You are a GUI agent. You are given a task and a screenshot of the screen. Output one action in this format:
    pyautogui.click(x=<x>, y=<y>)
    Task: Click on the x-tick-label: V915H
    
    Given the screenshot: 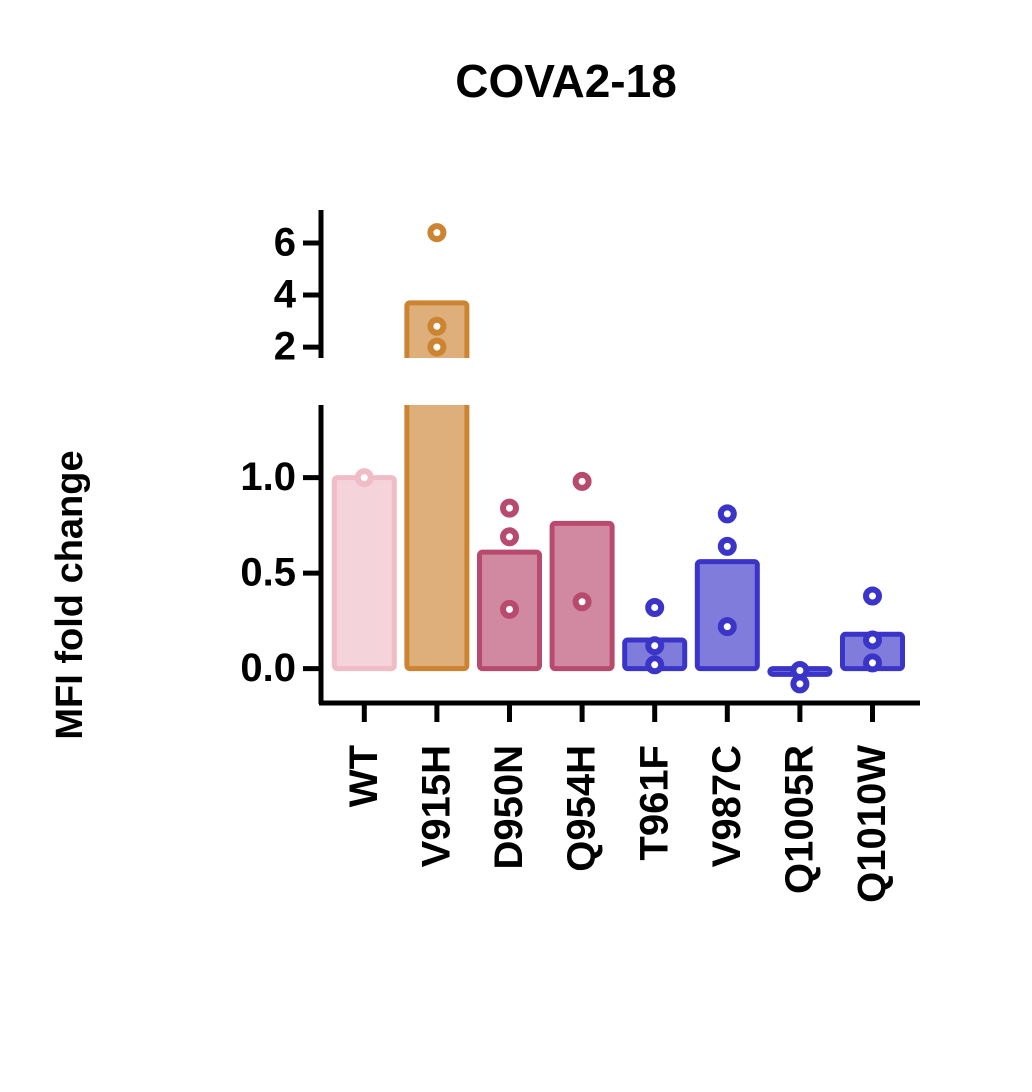 What is the action you would take?
    pyautogui.click(x=436, y=806)
    